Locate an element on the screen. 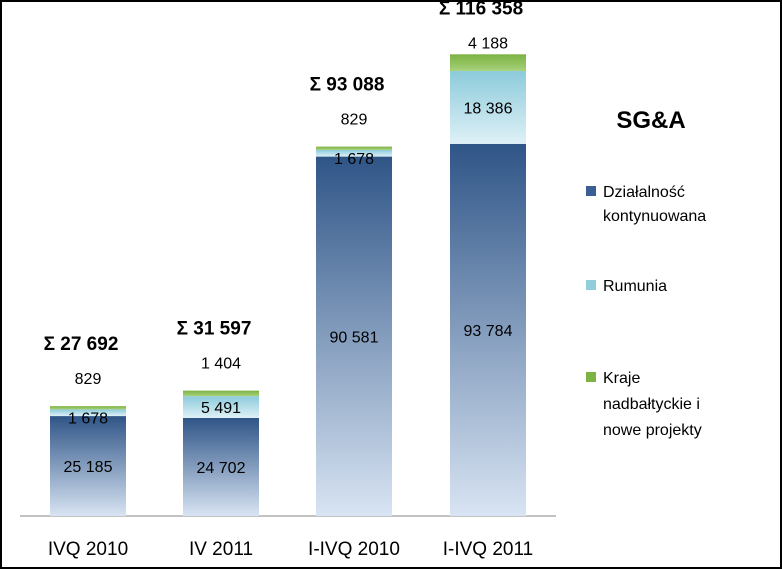 The height and width of the screenshot is (569, 782). bar-segment-s1-c1 is located at coordinates (221, 407).